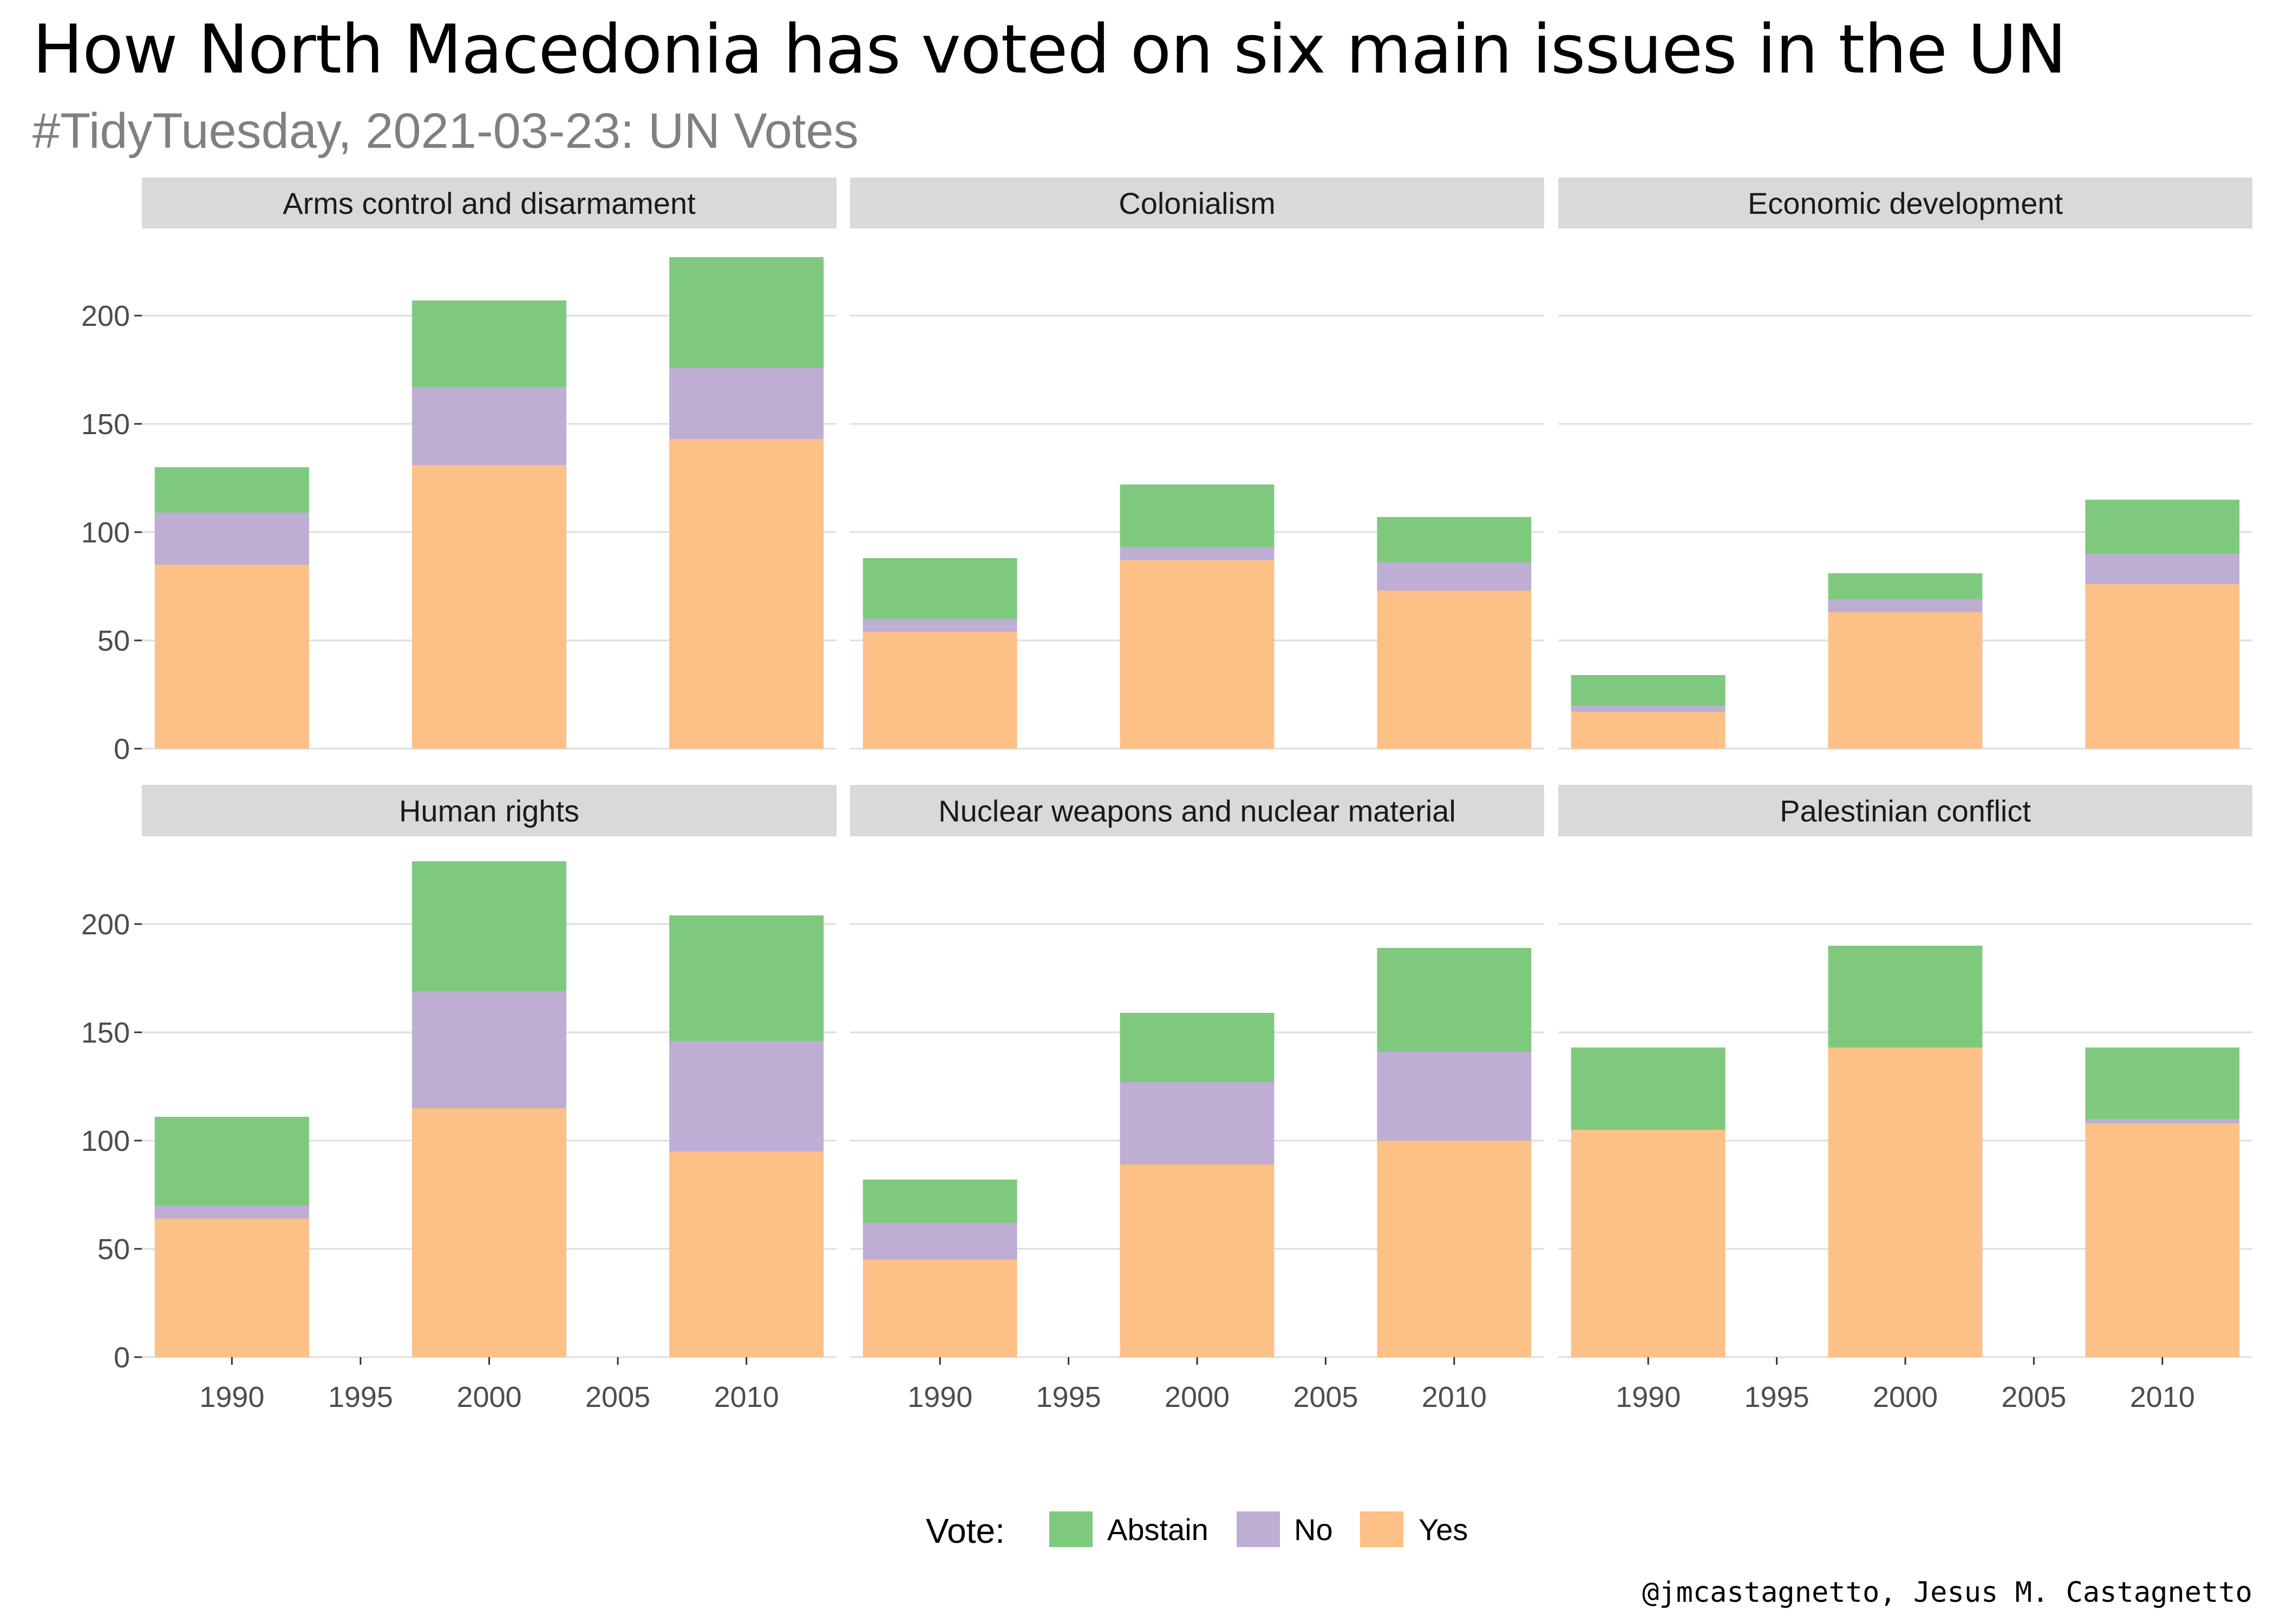 This screenshot has height=1624, width=2274. I want to click on facet-title: Colonialism, so click(1197, 203).